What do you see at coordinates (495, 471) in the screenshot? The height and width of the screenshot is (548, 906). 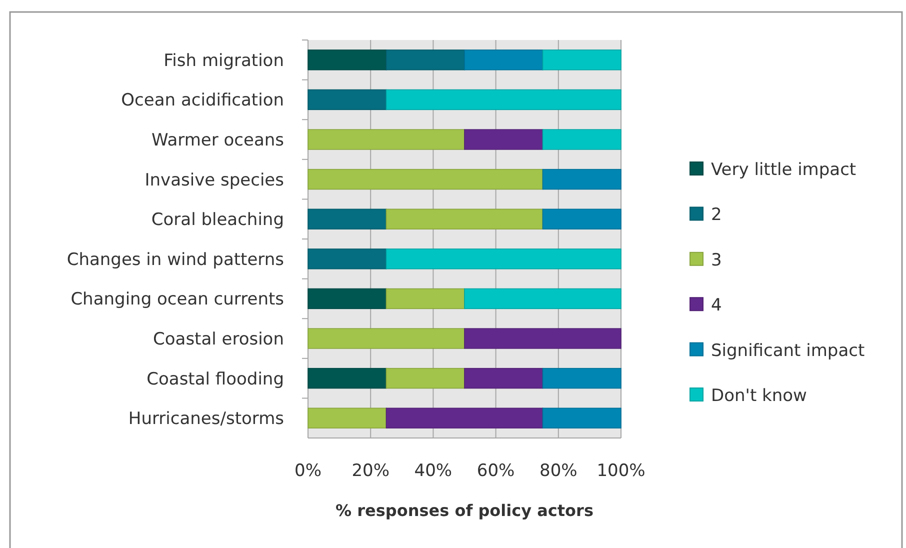 I see `x-tick-label: 60%` at bounding box center [495, 471].